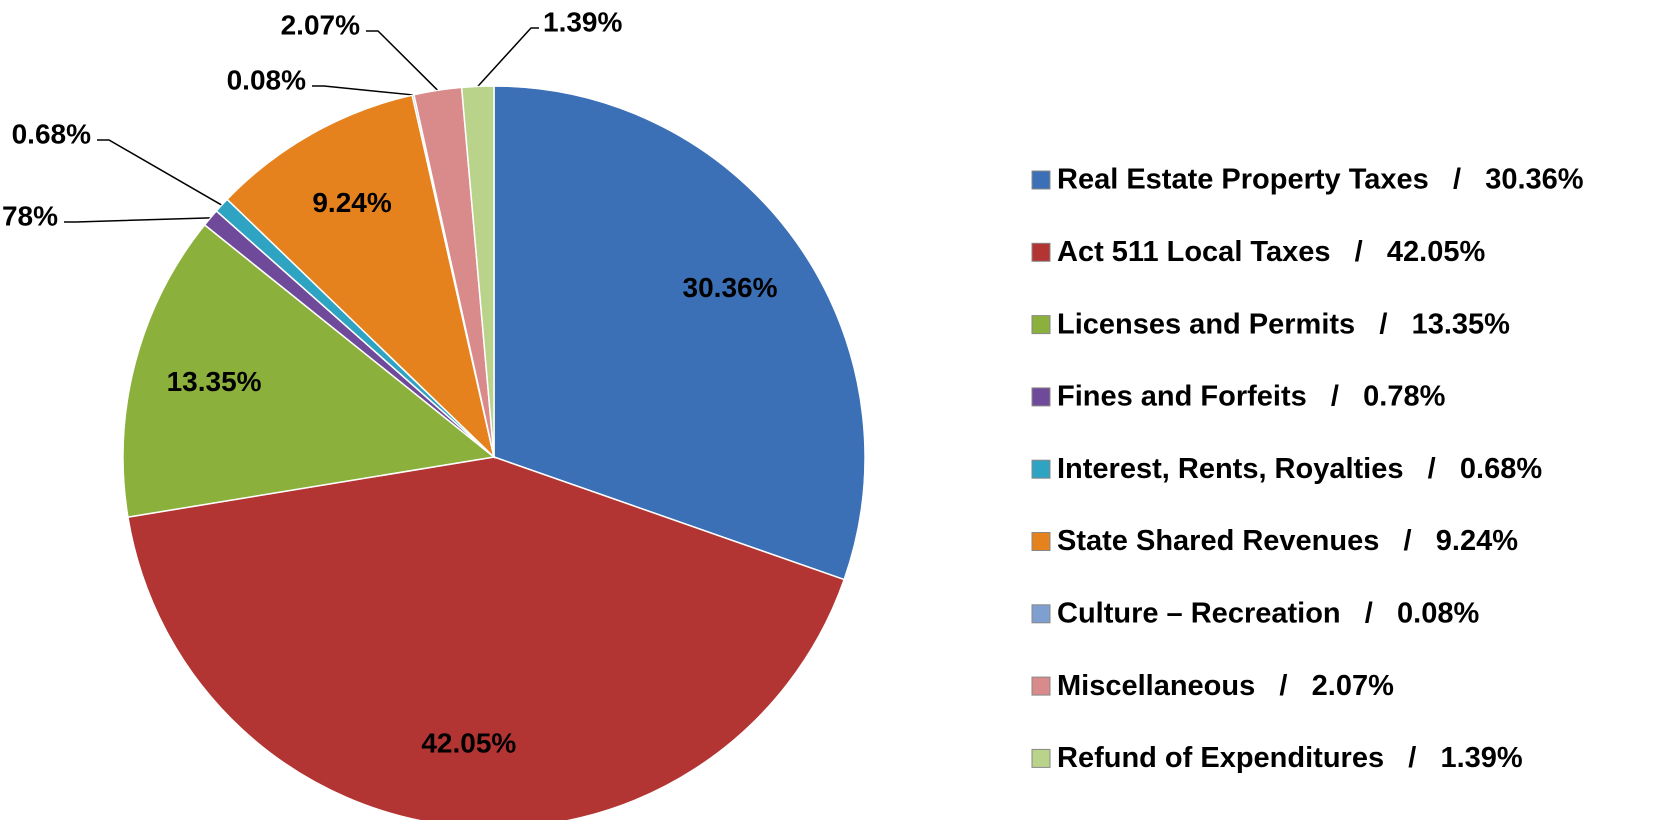 The width and height of the screenshot is (1678, 820). I want to click on legend-label: Licenses and Permits / 13.35%, so click(1283, 324).